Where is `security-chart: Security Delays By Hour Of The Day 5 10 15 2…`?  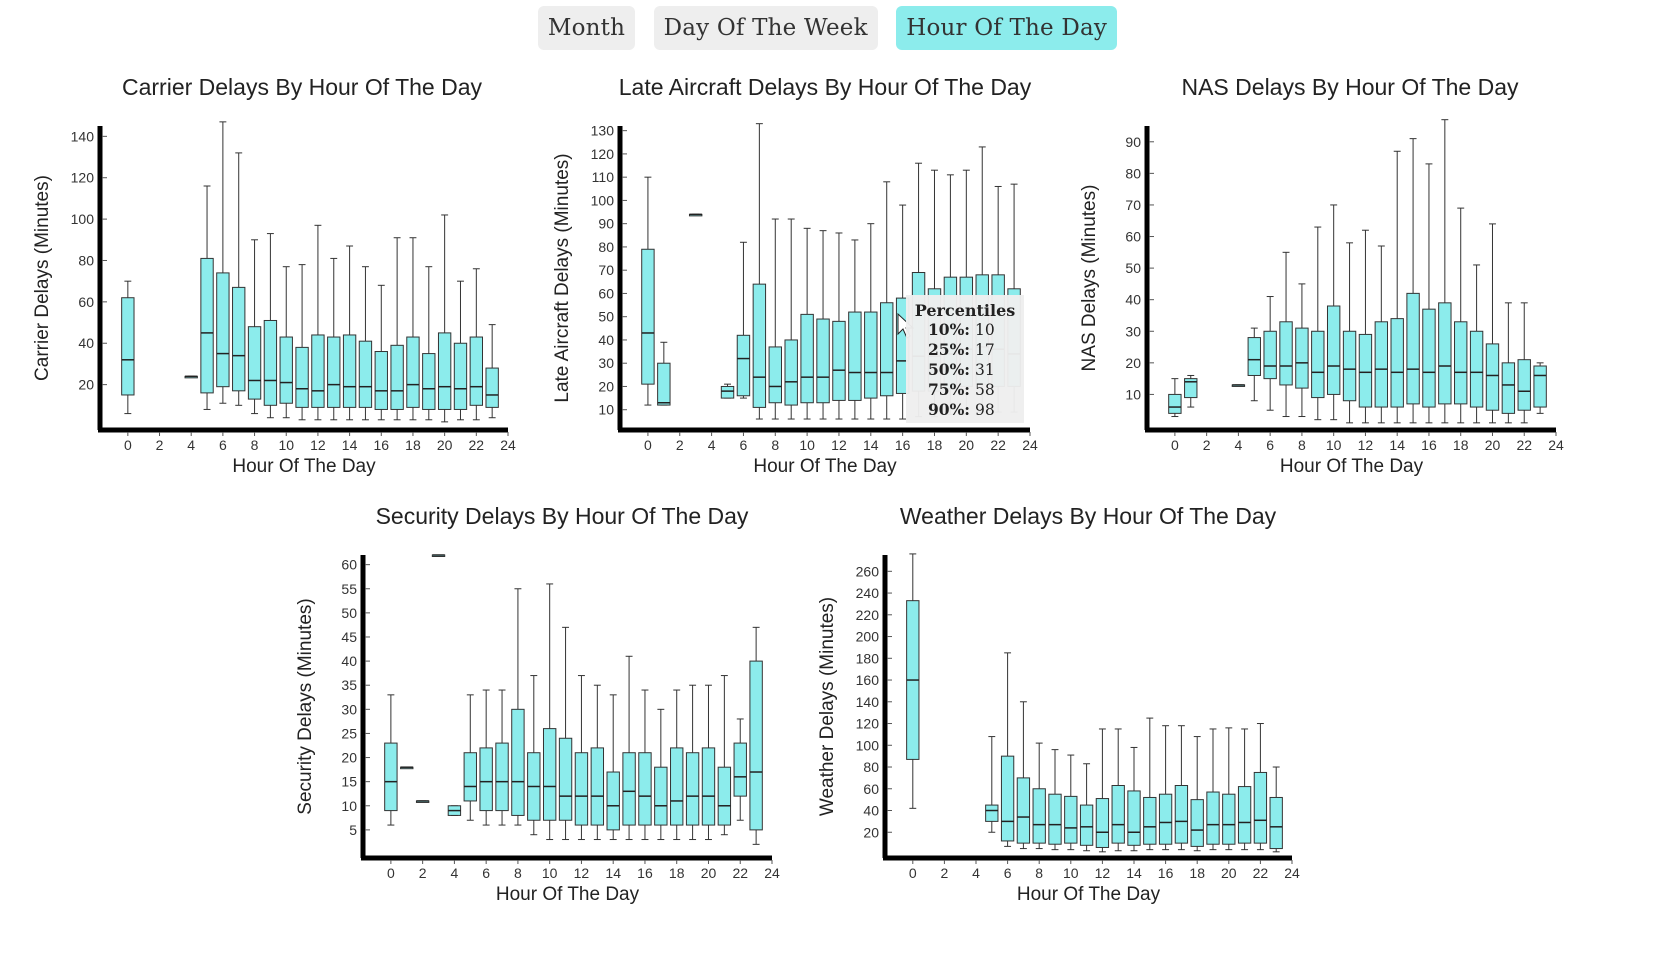
security-chart: Security Delays By Hour Of The Day 5 10 15 2… is located at coordinates (537, 704).